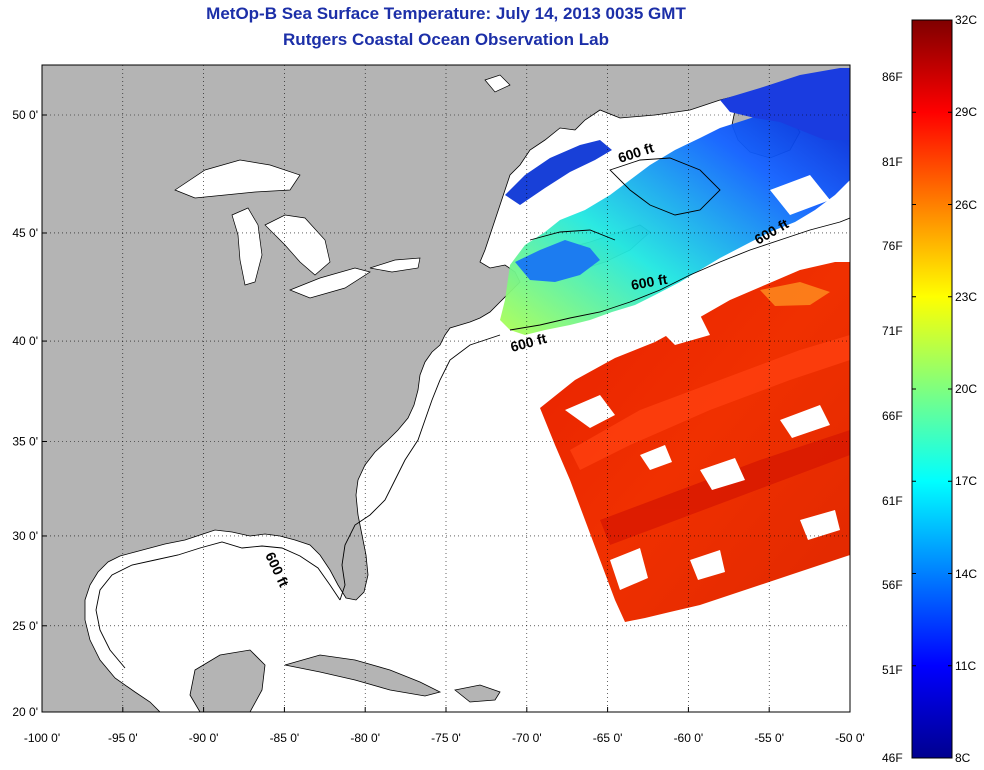  What do you see at coordinates (25, 233) in the screenshot?
I see `lat-tick-label: 45 0'` at bounding box center [25, 233].